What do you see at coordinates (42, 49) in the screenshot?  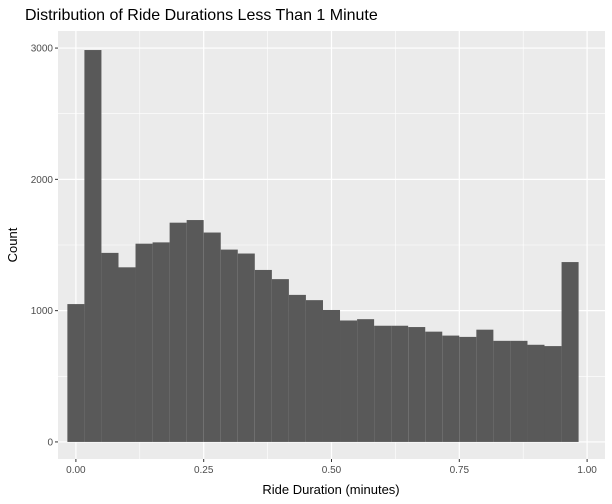 I see `y-tick-label: 3000` at bounding box center [42, 49].